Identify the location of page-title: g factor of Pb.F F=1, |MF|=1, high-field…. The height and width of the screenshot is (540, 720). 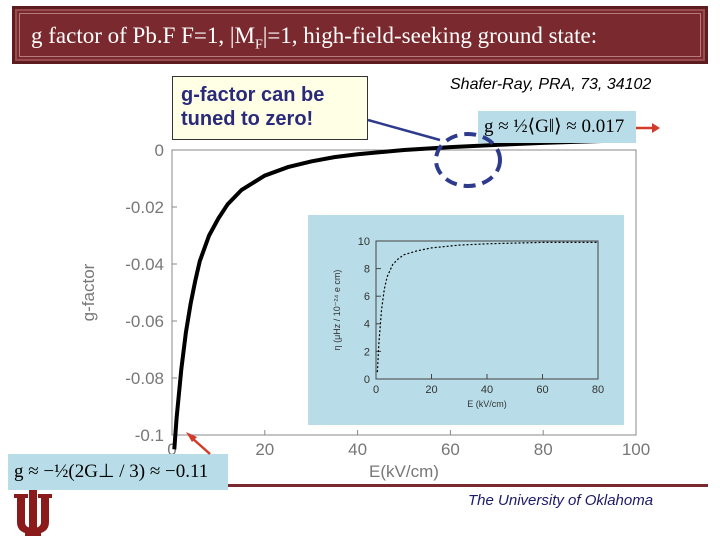
(314, 38).